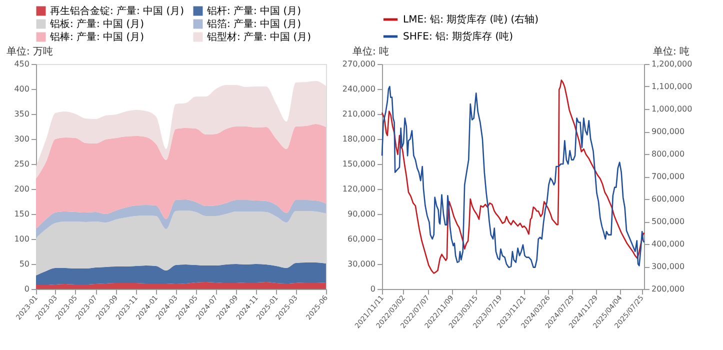  What do you see at coordinates (471, 20) in the screenshot?
I see `legend-label: LME: 铝: 期货库存 (吨) (右轴)` at bounding box center [471, 20].